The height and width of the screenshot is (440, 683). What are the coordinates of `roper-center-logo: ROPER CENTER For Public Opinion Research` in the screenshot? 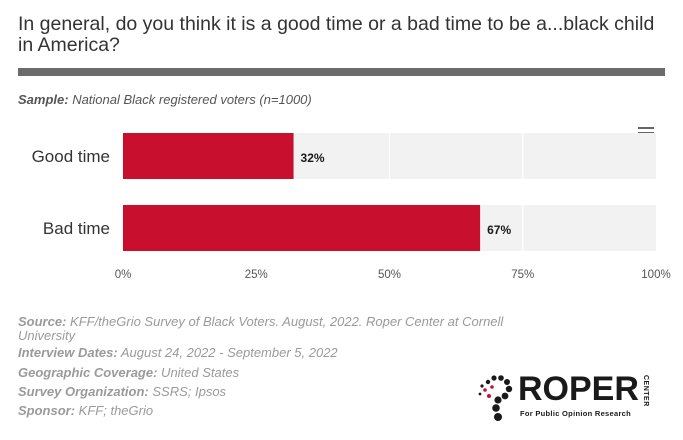 It's located at (569, 396).